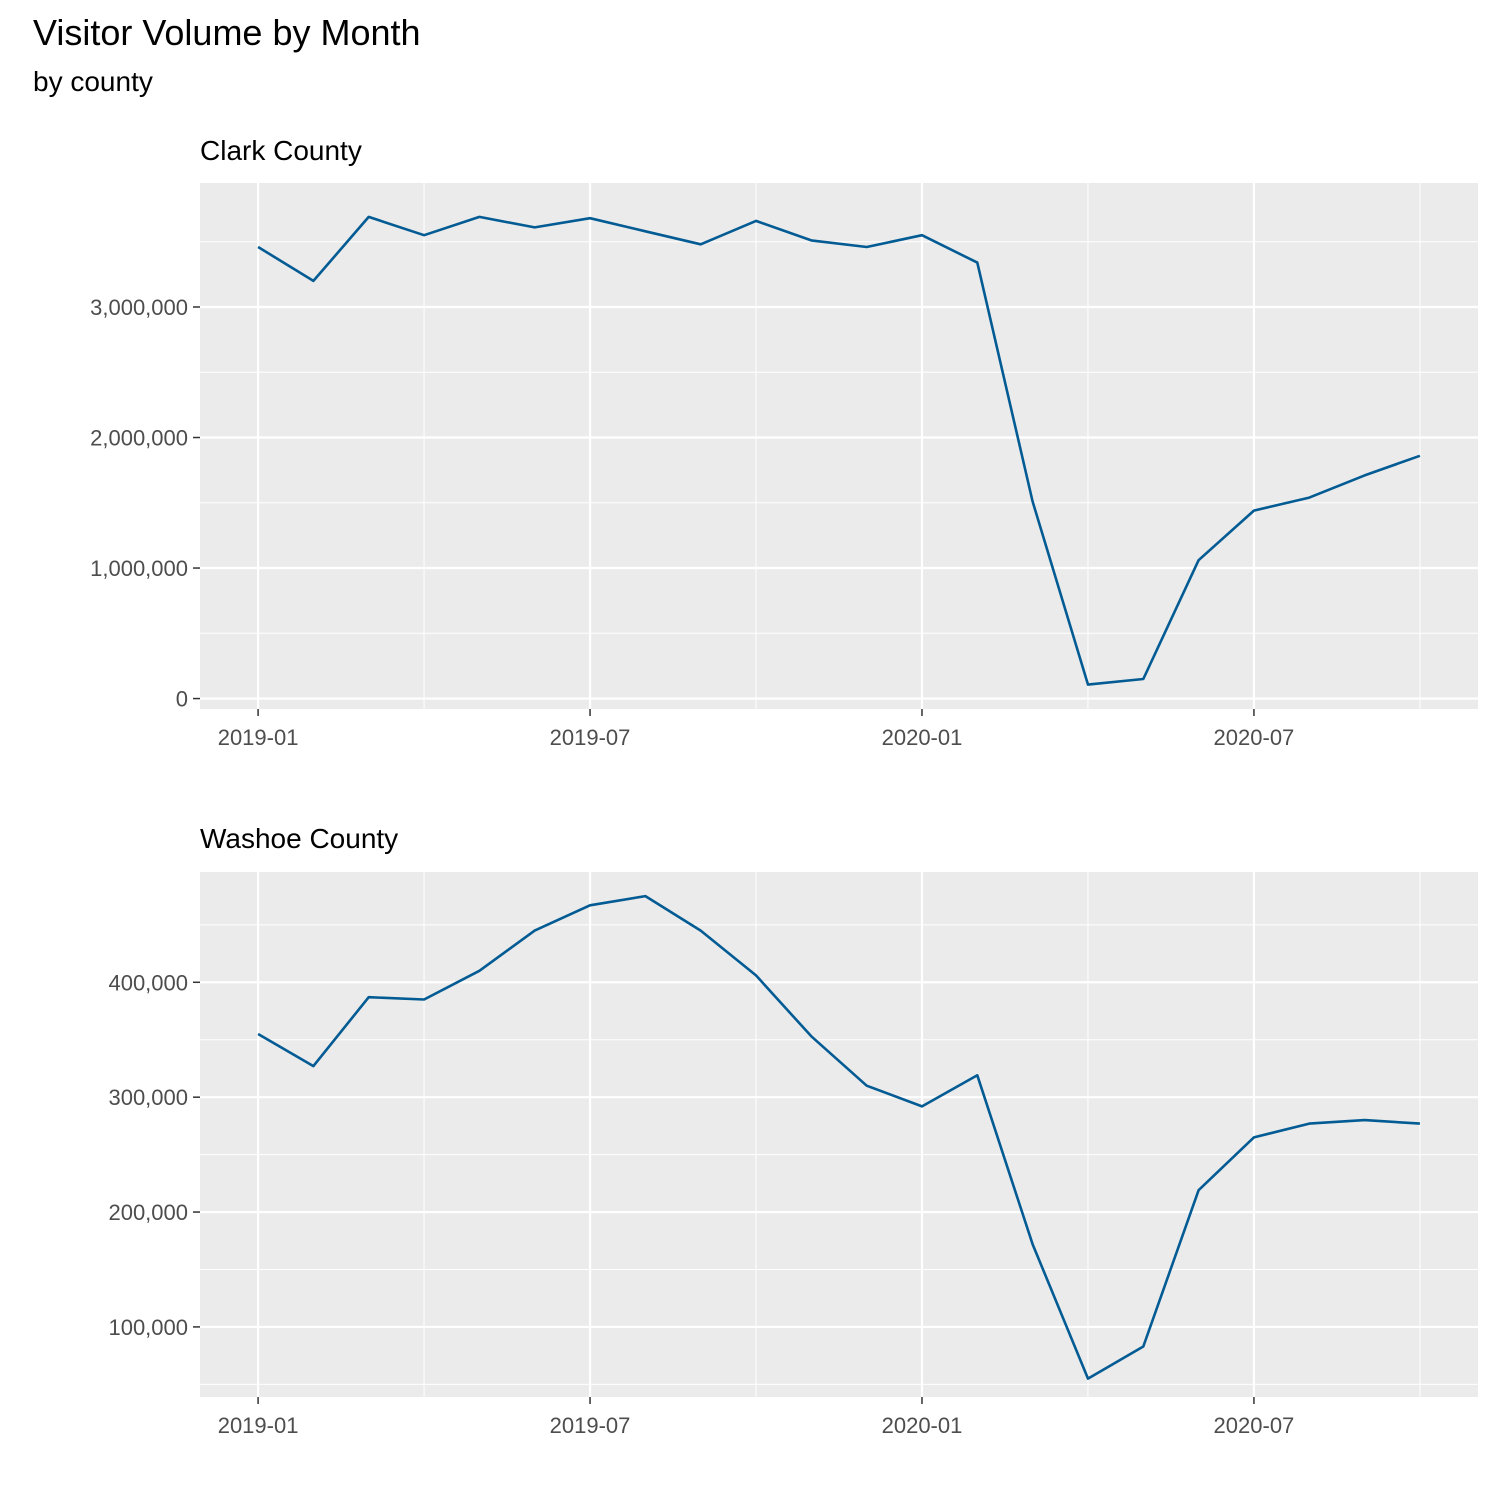  Describe the element at coordinates (148, 982) in the screenshot. I see `y-tick-label: 400,000` at that location.